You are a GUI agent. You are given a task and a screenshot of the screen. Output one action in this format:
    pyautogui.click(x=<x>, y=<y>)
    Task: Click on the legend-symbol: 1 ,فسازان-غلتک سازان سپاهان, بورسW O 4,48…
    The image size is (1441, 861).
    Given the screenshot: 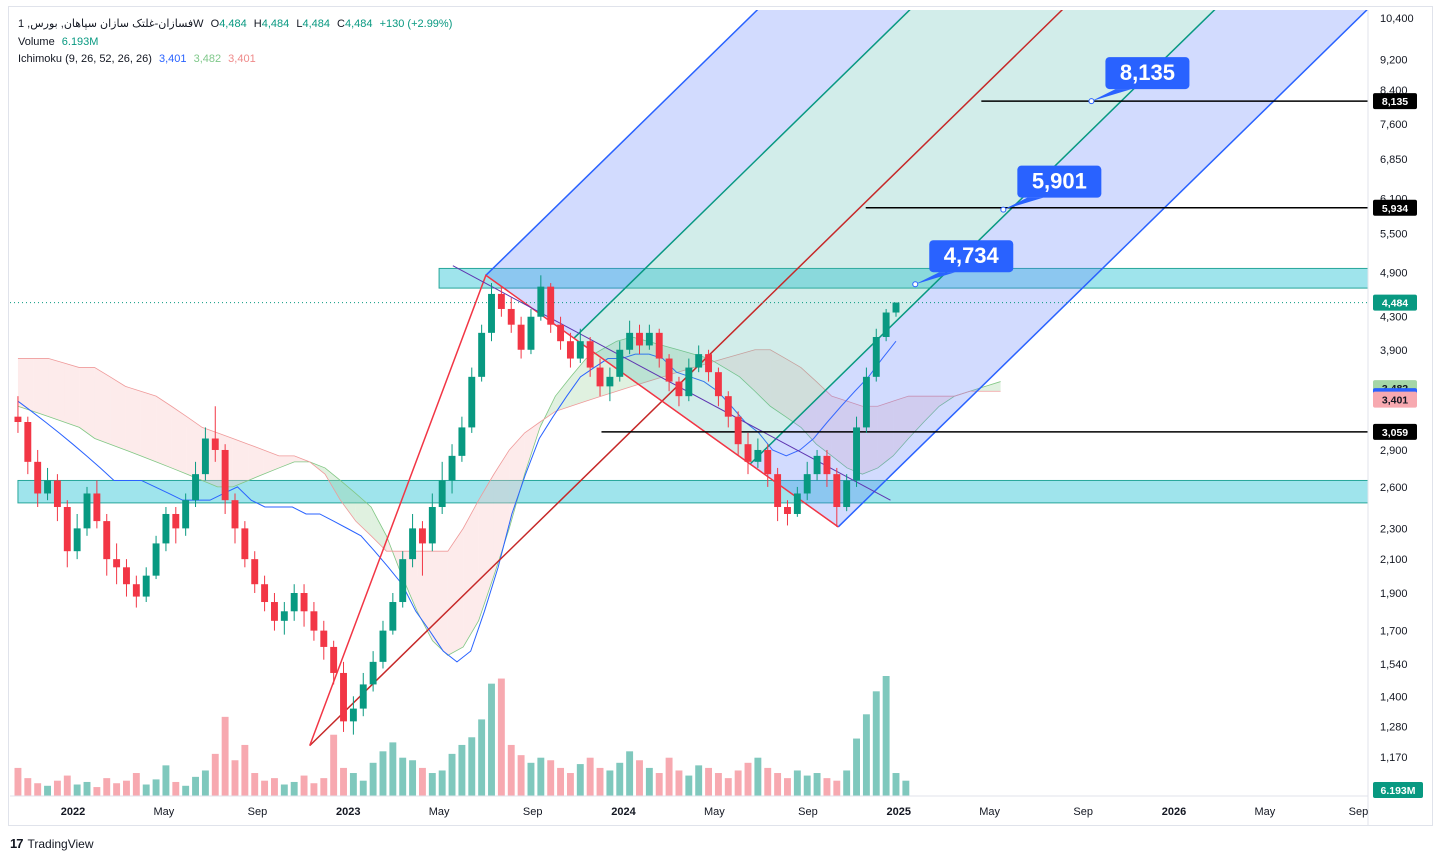 What is the action you would take?
    pyautogui.click(x=235, y=23)
    